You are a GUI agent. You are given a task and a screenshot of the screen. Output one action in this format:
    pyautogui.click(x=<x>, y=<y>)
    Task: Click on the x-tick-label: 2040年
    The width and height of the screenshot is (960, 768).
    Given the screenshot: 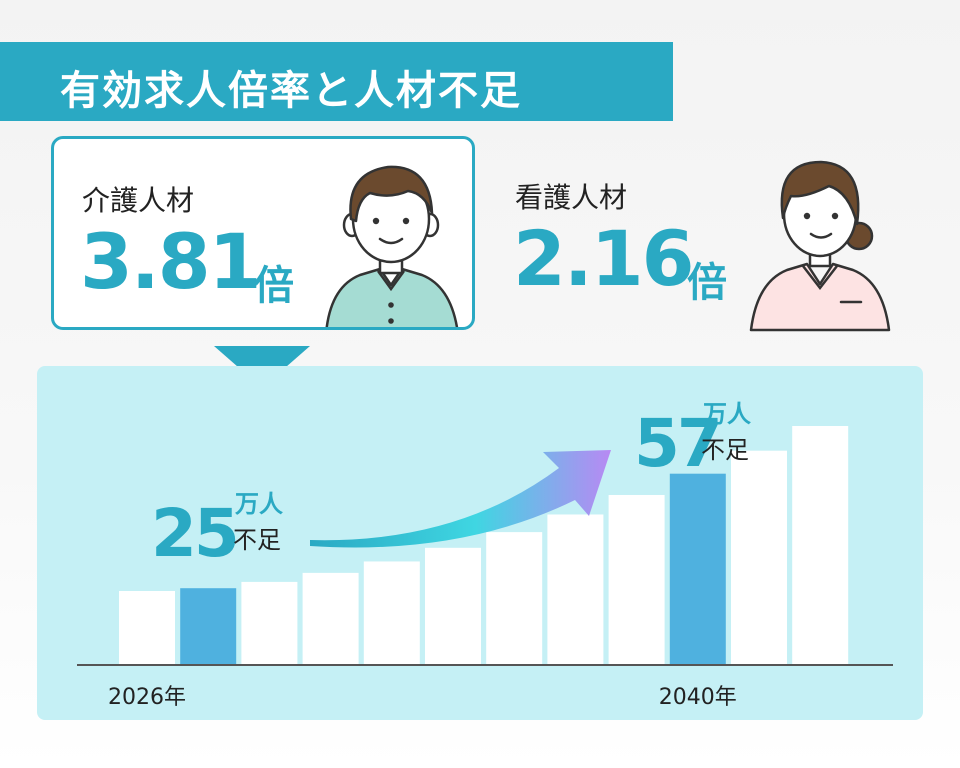 What is the action you would take?
    pyautogui.click(x=698, y=697)
    